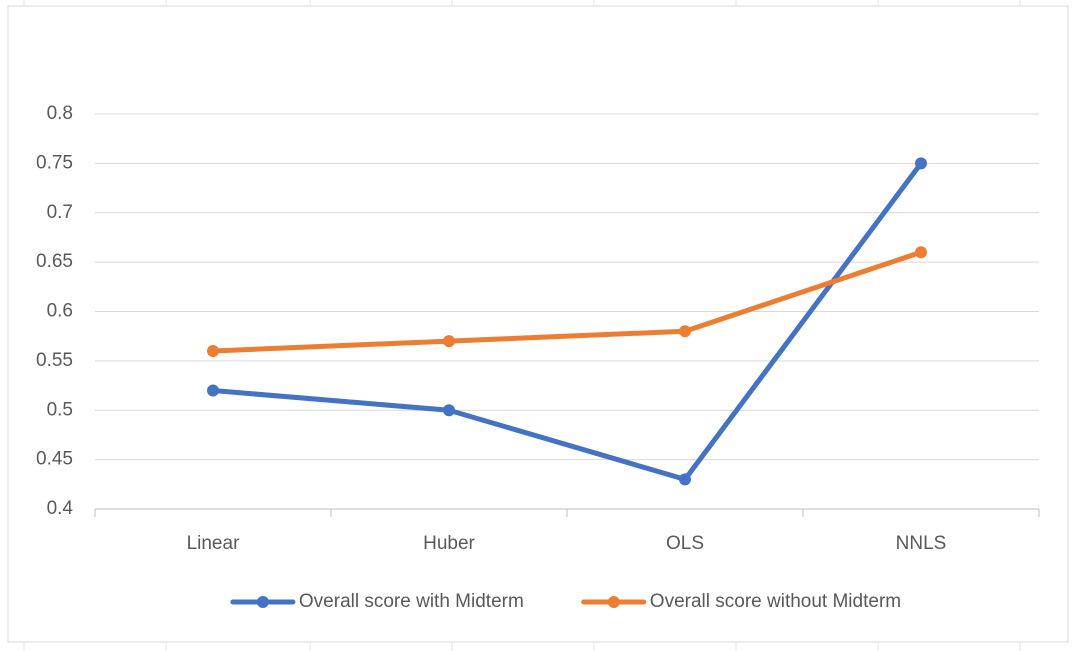  What do you see at coordinates (449, 543) in the screenshot?
I see `x-tick-label: Huber` at bounding box center [449, 543].